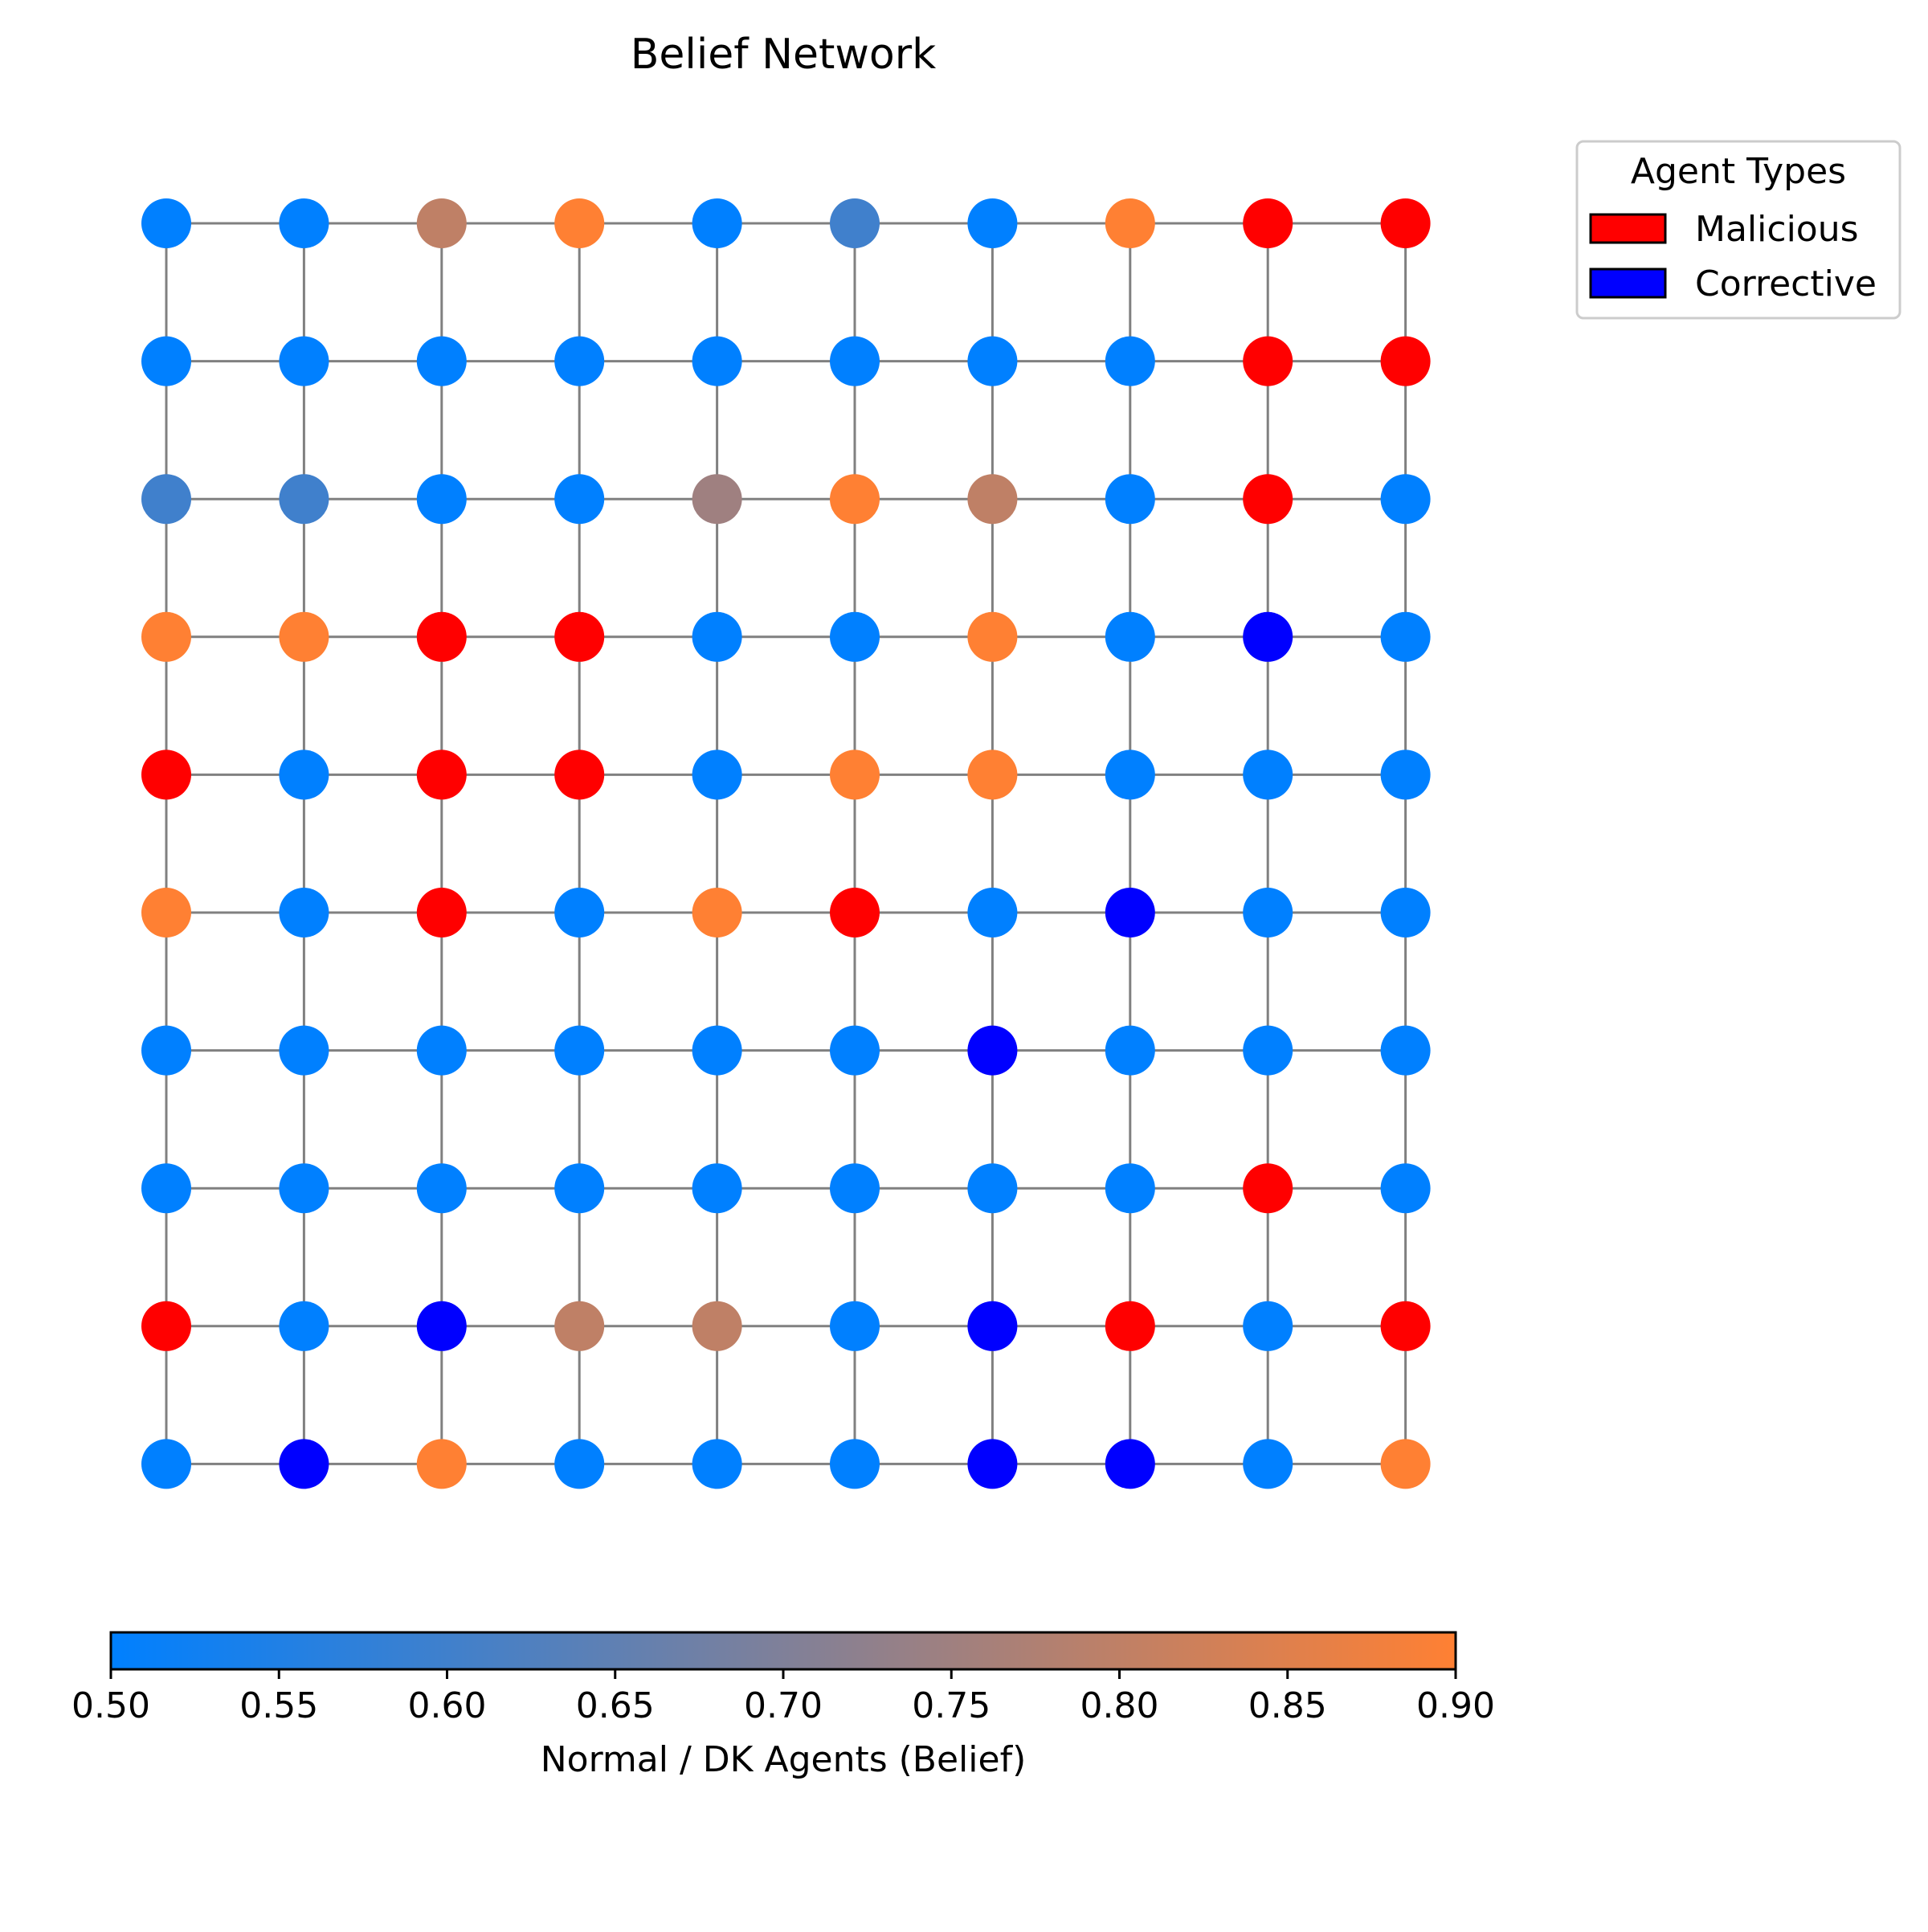  Describe the element at coordinates (441, 912) in the screenshot. I see `node-r5-c2` at that location.